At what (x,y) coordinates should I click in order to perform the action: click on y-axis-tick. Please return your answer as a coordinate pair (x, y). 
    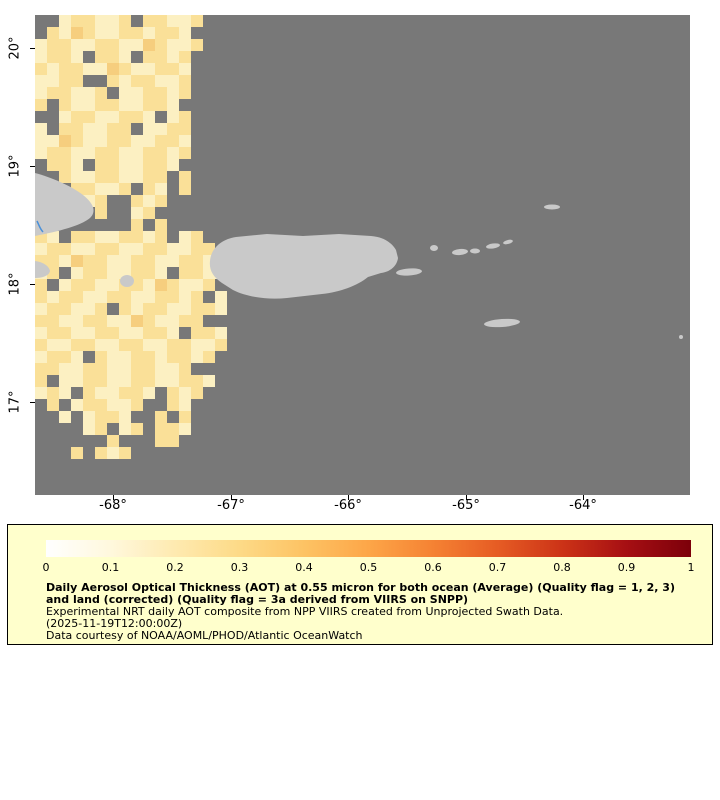
    Looking at the image, I should click on (32, 402).